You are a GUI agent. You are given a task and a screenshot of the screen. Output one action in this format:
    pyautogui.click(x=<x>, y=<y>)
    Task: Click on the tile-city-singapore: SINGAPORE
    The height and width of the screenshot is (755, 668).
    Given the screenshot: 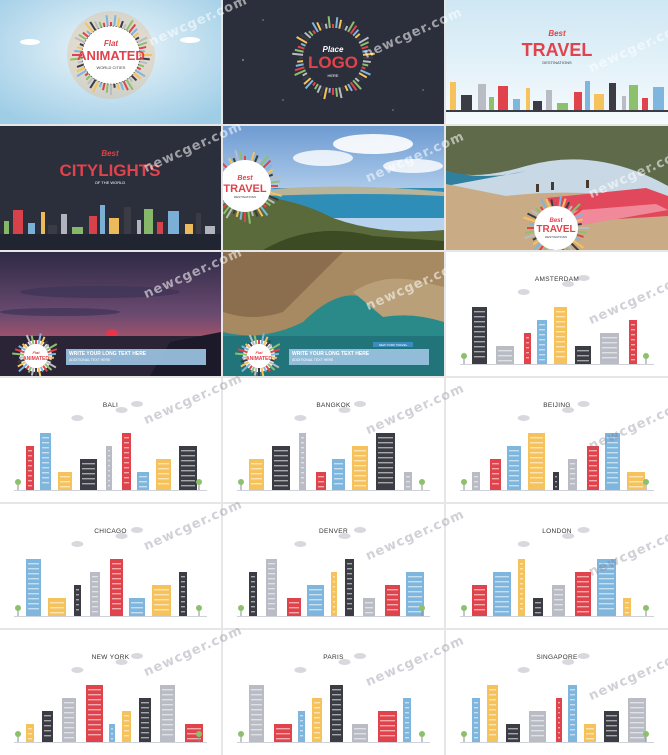 What is the action you would take?
    pyautogui.click(x=557, y=692)
    